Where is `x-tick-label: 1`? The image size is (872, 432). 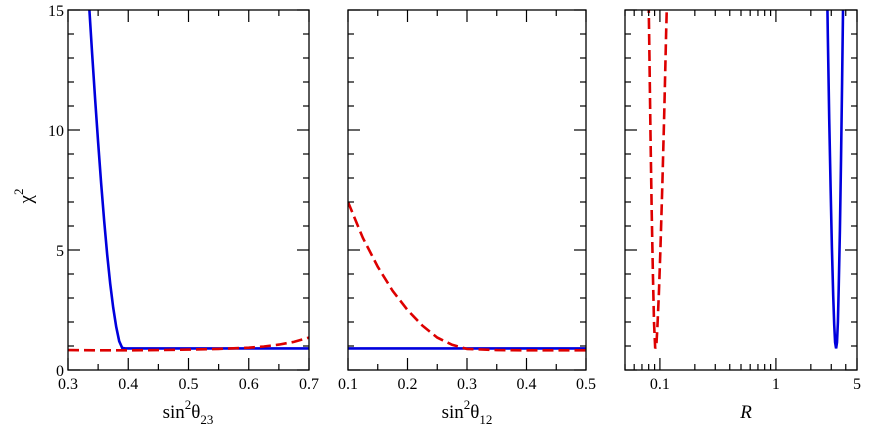
x-tick-label: 1 is located at coordinates (776, 384).